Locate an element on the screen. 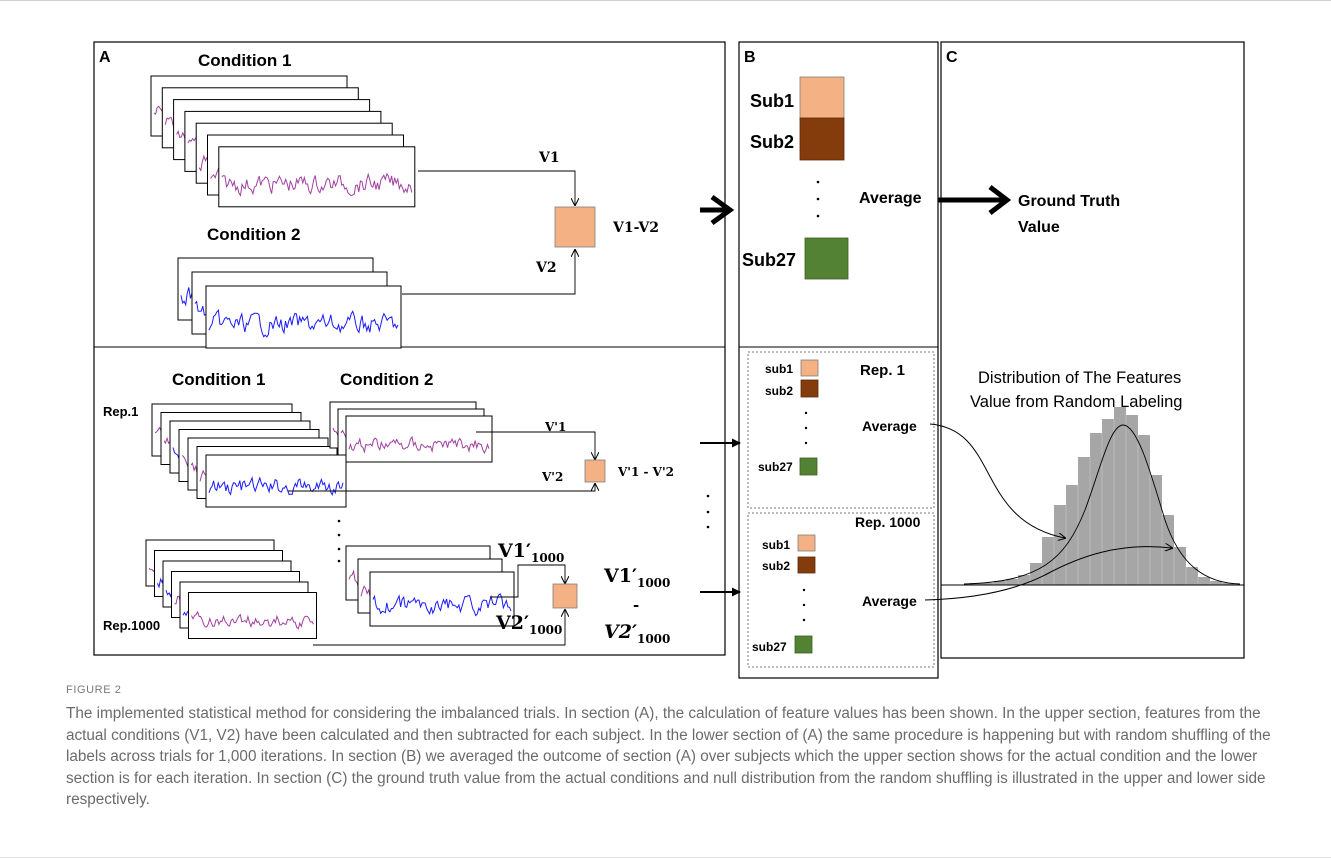  upper-difference-square is located at coordinates (575, 227).